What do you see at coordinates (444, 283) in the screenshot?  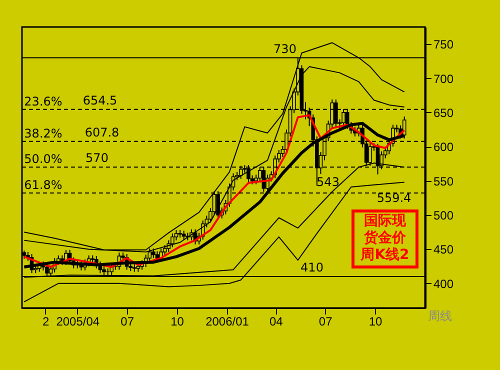 I see `y-tick-label: 400` at bounding box center [444, 283].